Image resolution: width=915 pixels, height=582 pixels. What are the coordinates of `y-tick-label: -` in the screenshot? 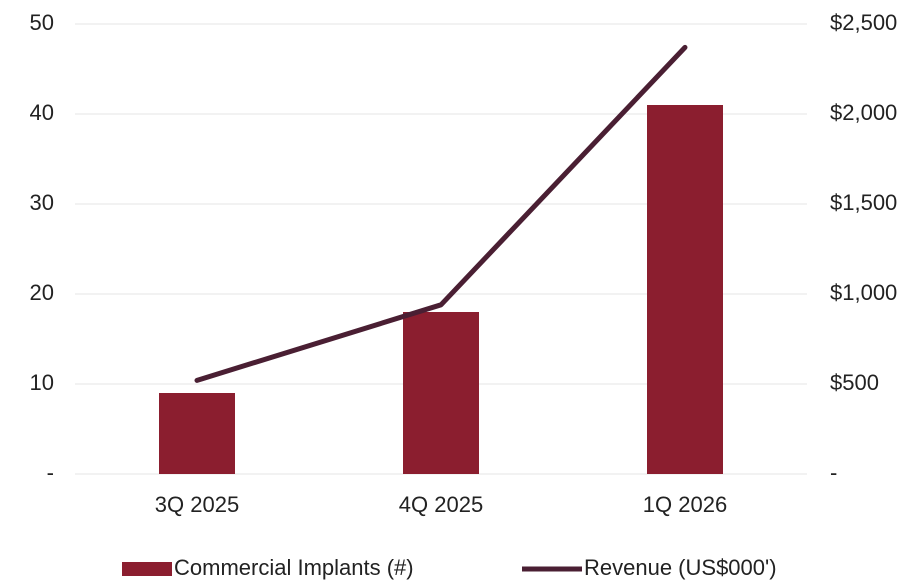 It's located at (50, 472).